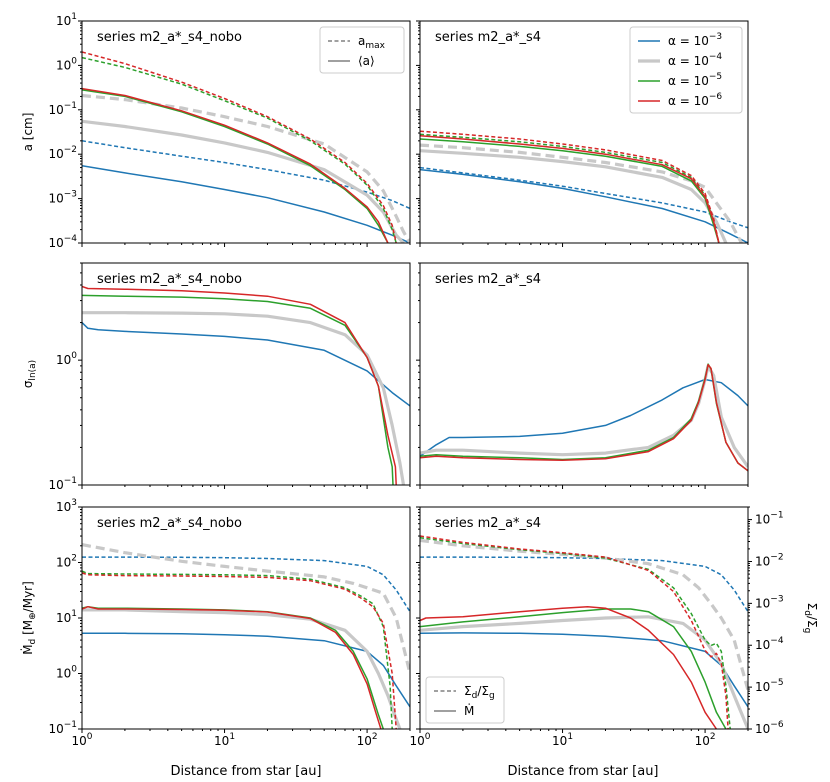 Image resolution: width=830 pixels, height=782 pixels. Describe the element at coordinates (66, 562) in the screenshot. I see `y-tick-label: 10²` at that location.